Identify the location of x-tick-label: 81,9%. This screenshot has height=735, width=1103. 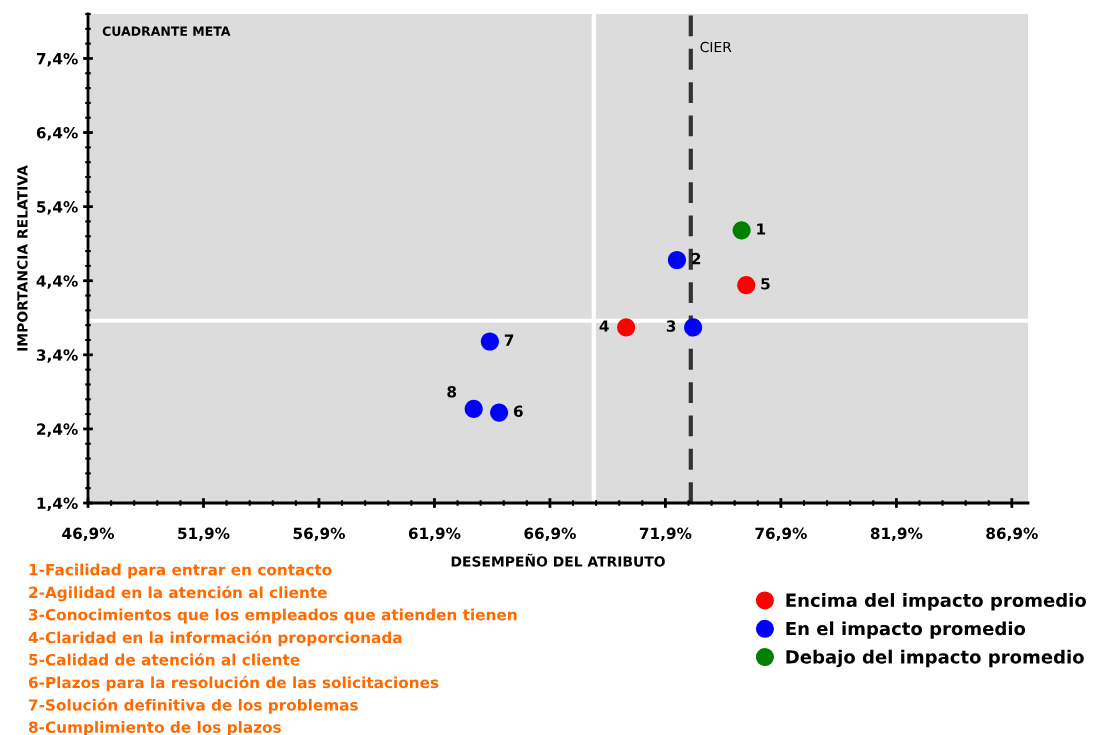
(896, 534).